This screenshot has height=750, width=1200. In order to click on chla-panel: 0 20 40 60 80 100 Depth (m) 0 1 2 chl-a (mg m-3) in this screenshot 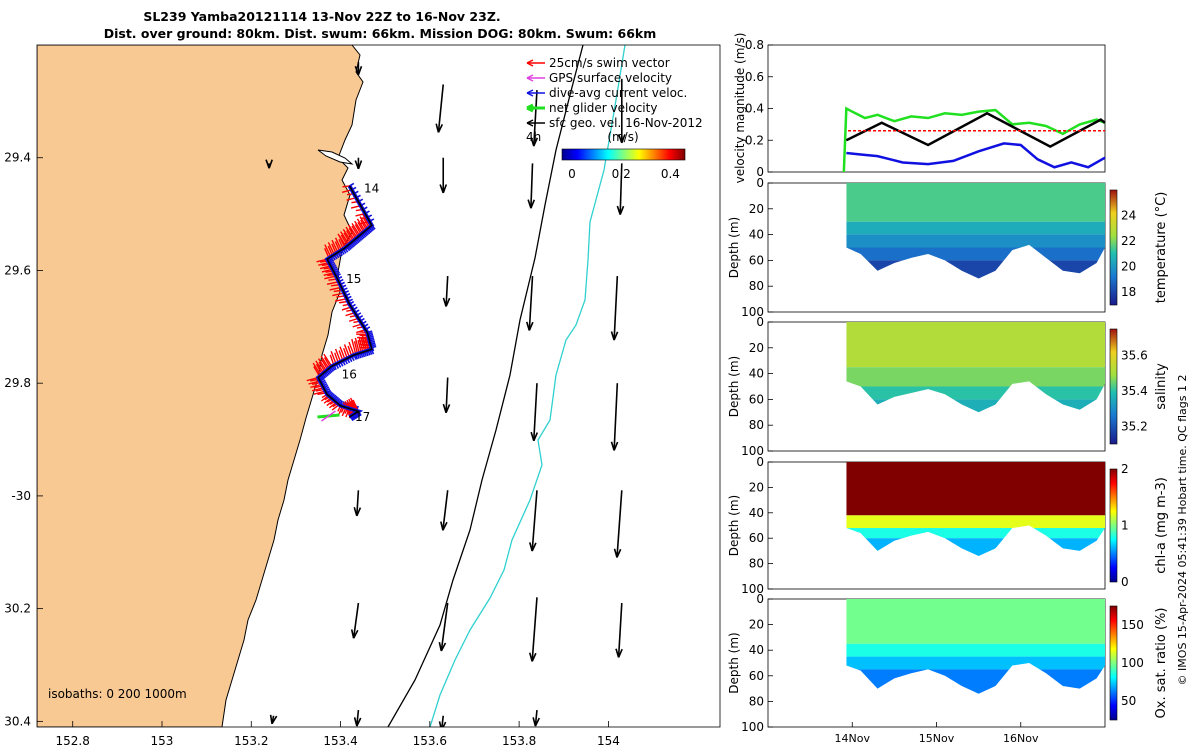, I will do `click(948, 525)`.